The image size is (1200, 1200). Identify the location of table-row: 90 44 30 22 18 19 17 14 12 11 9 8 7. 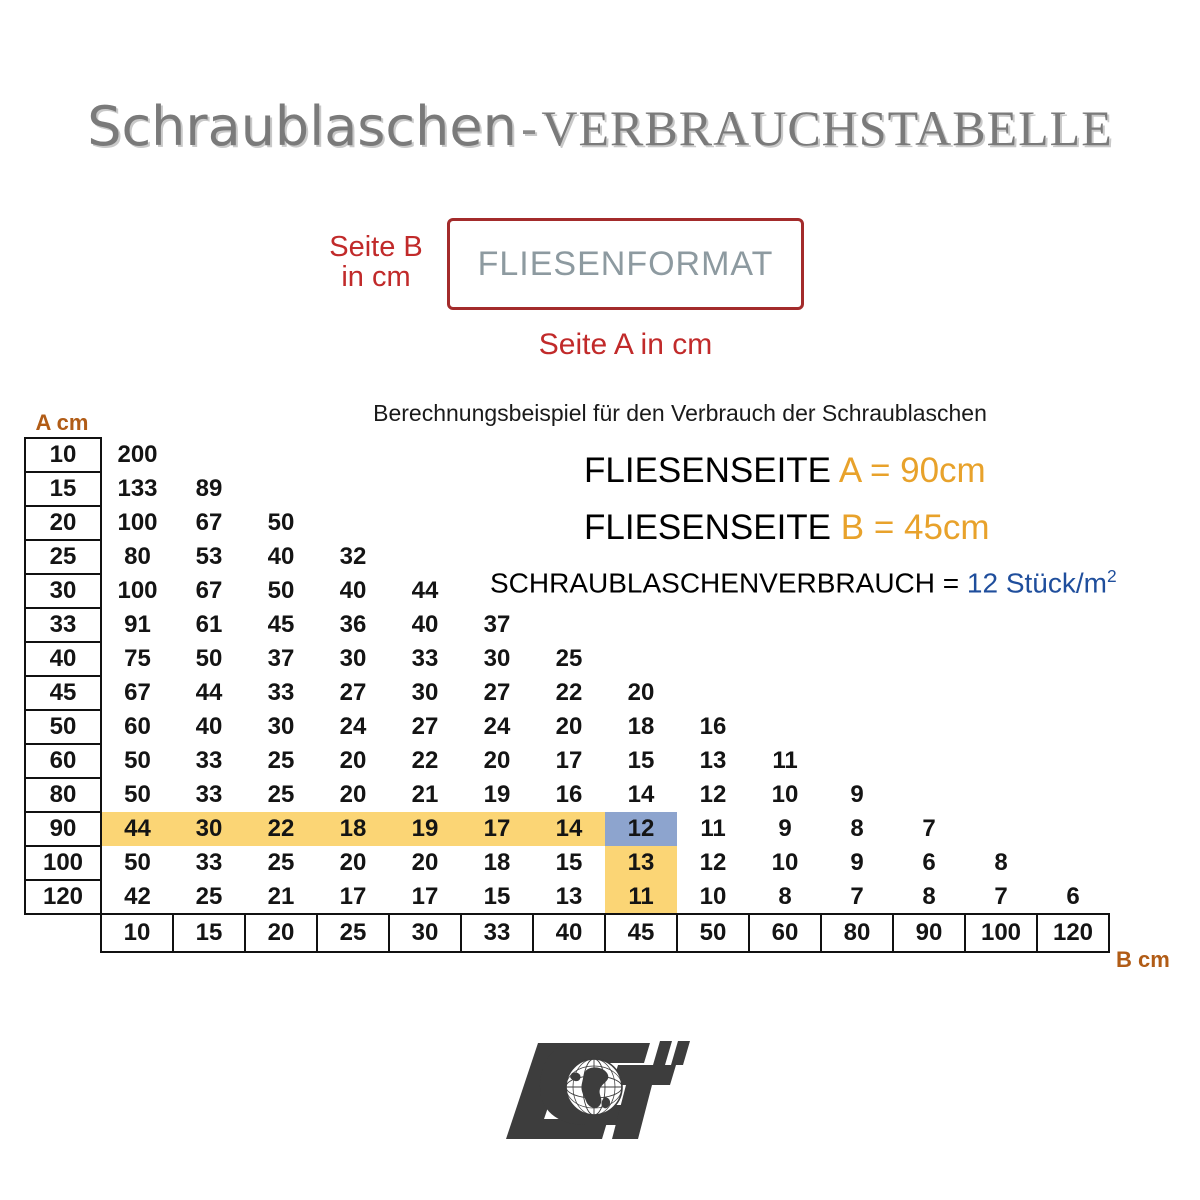
(566, 829).